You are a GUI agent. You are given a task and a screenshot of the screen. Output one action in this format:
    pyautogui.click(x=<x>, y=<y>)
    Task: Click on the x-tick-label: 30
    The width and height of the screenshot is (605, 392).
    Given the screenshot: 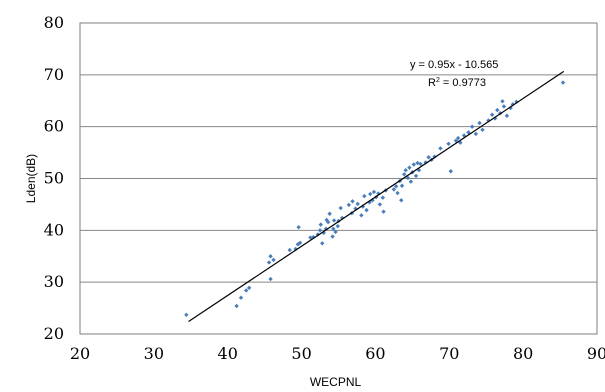 What is the action you would take?
    pyautogui.click(x=154, y=353)
    